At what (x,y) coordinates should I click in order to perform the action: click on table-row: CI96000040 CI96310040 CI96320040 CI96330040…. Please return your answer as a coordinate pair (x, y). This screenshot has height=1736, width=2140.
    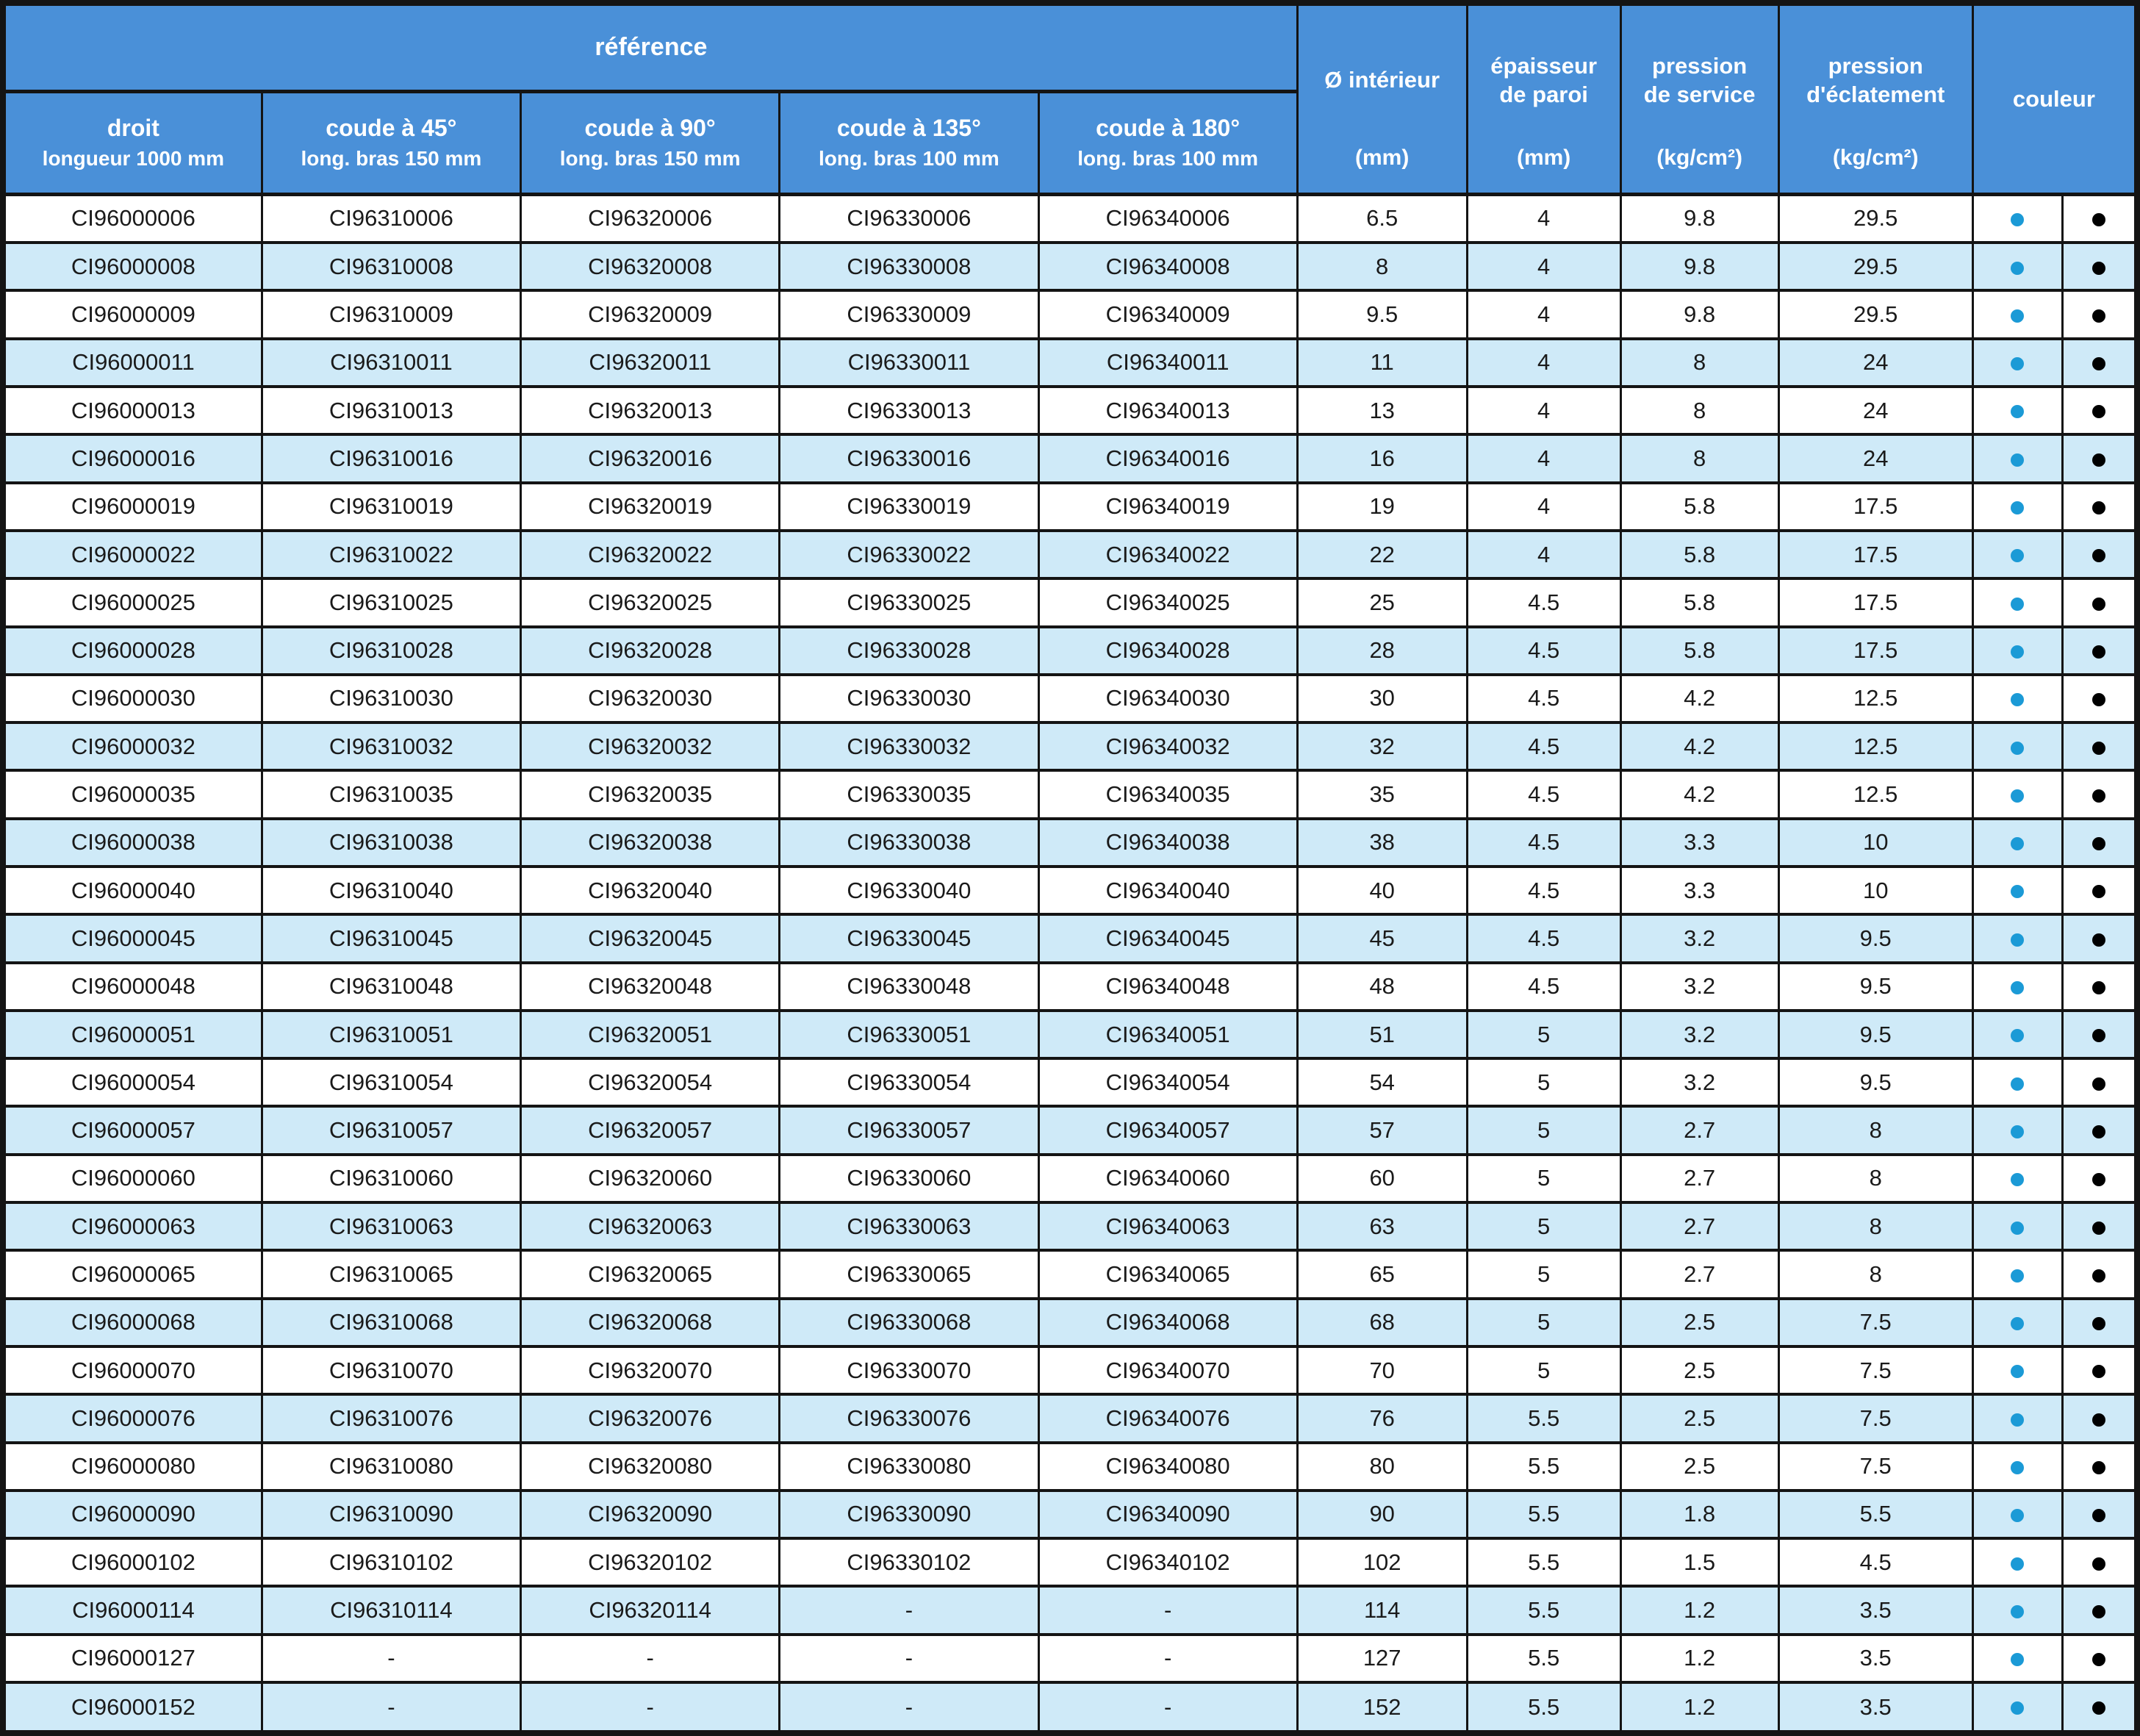
    Looking at the image, I should click on (1070, 890).